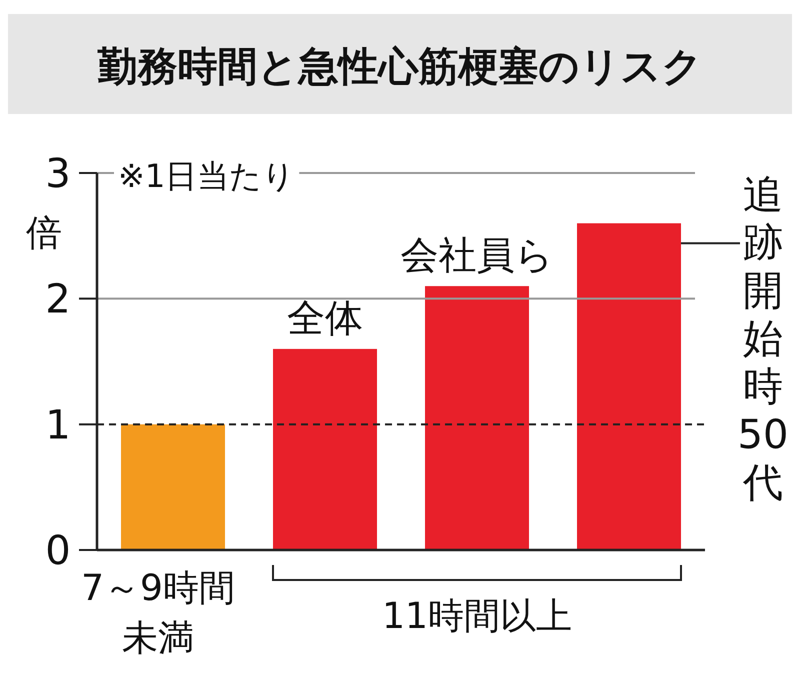  I want to click on text: 追跡開始時50代, so click(763, 339).